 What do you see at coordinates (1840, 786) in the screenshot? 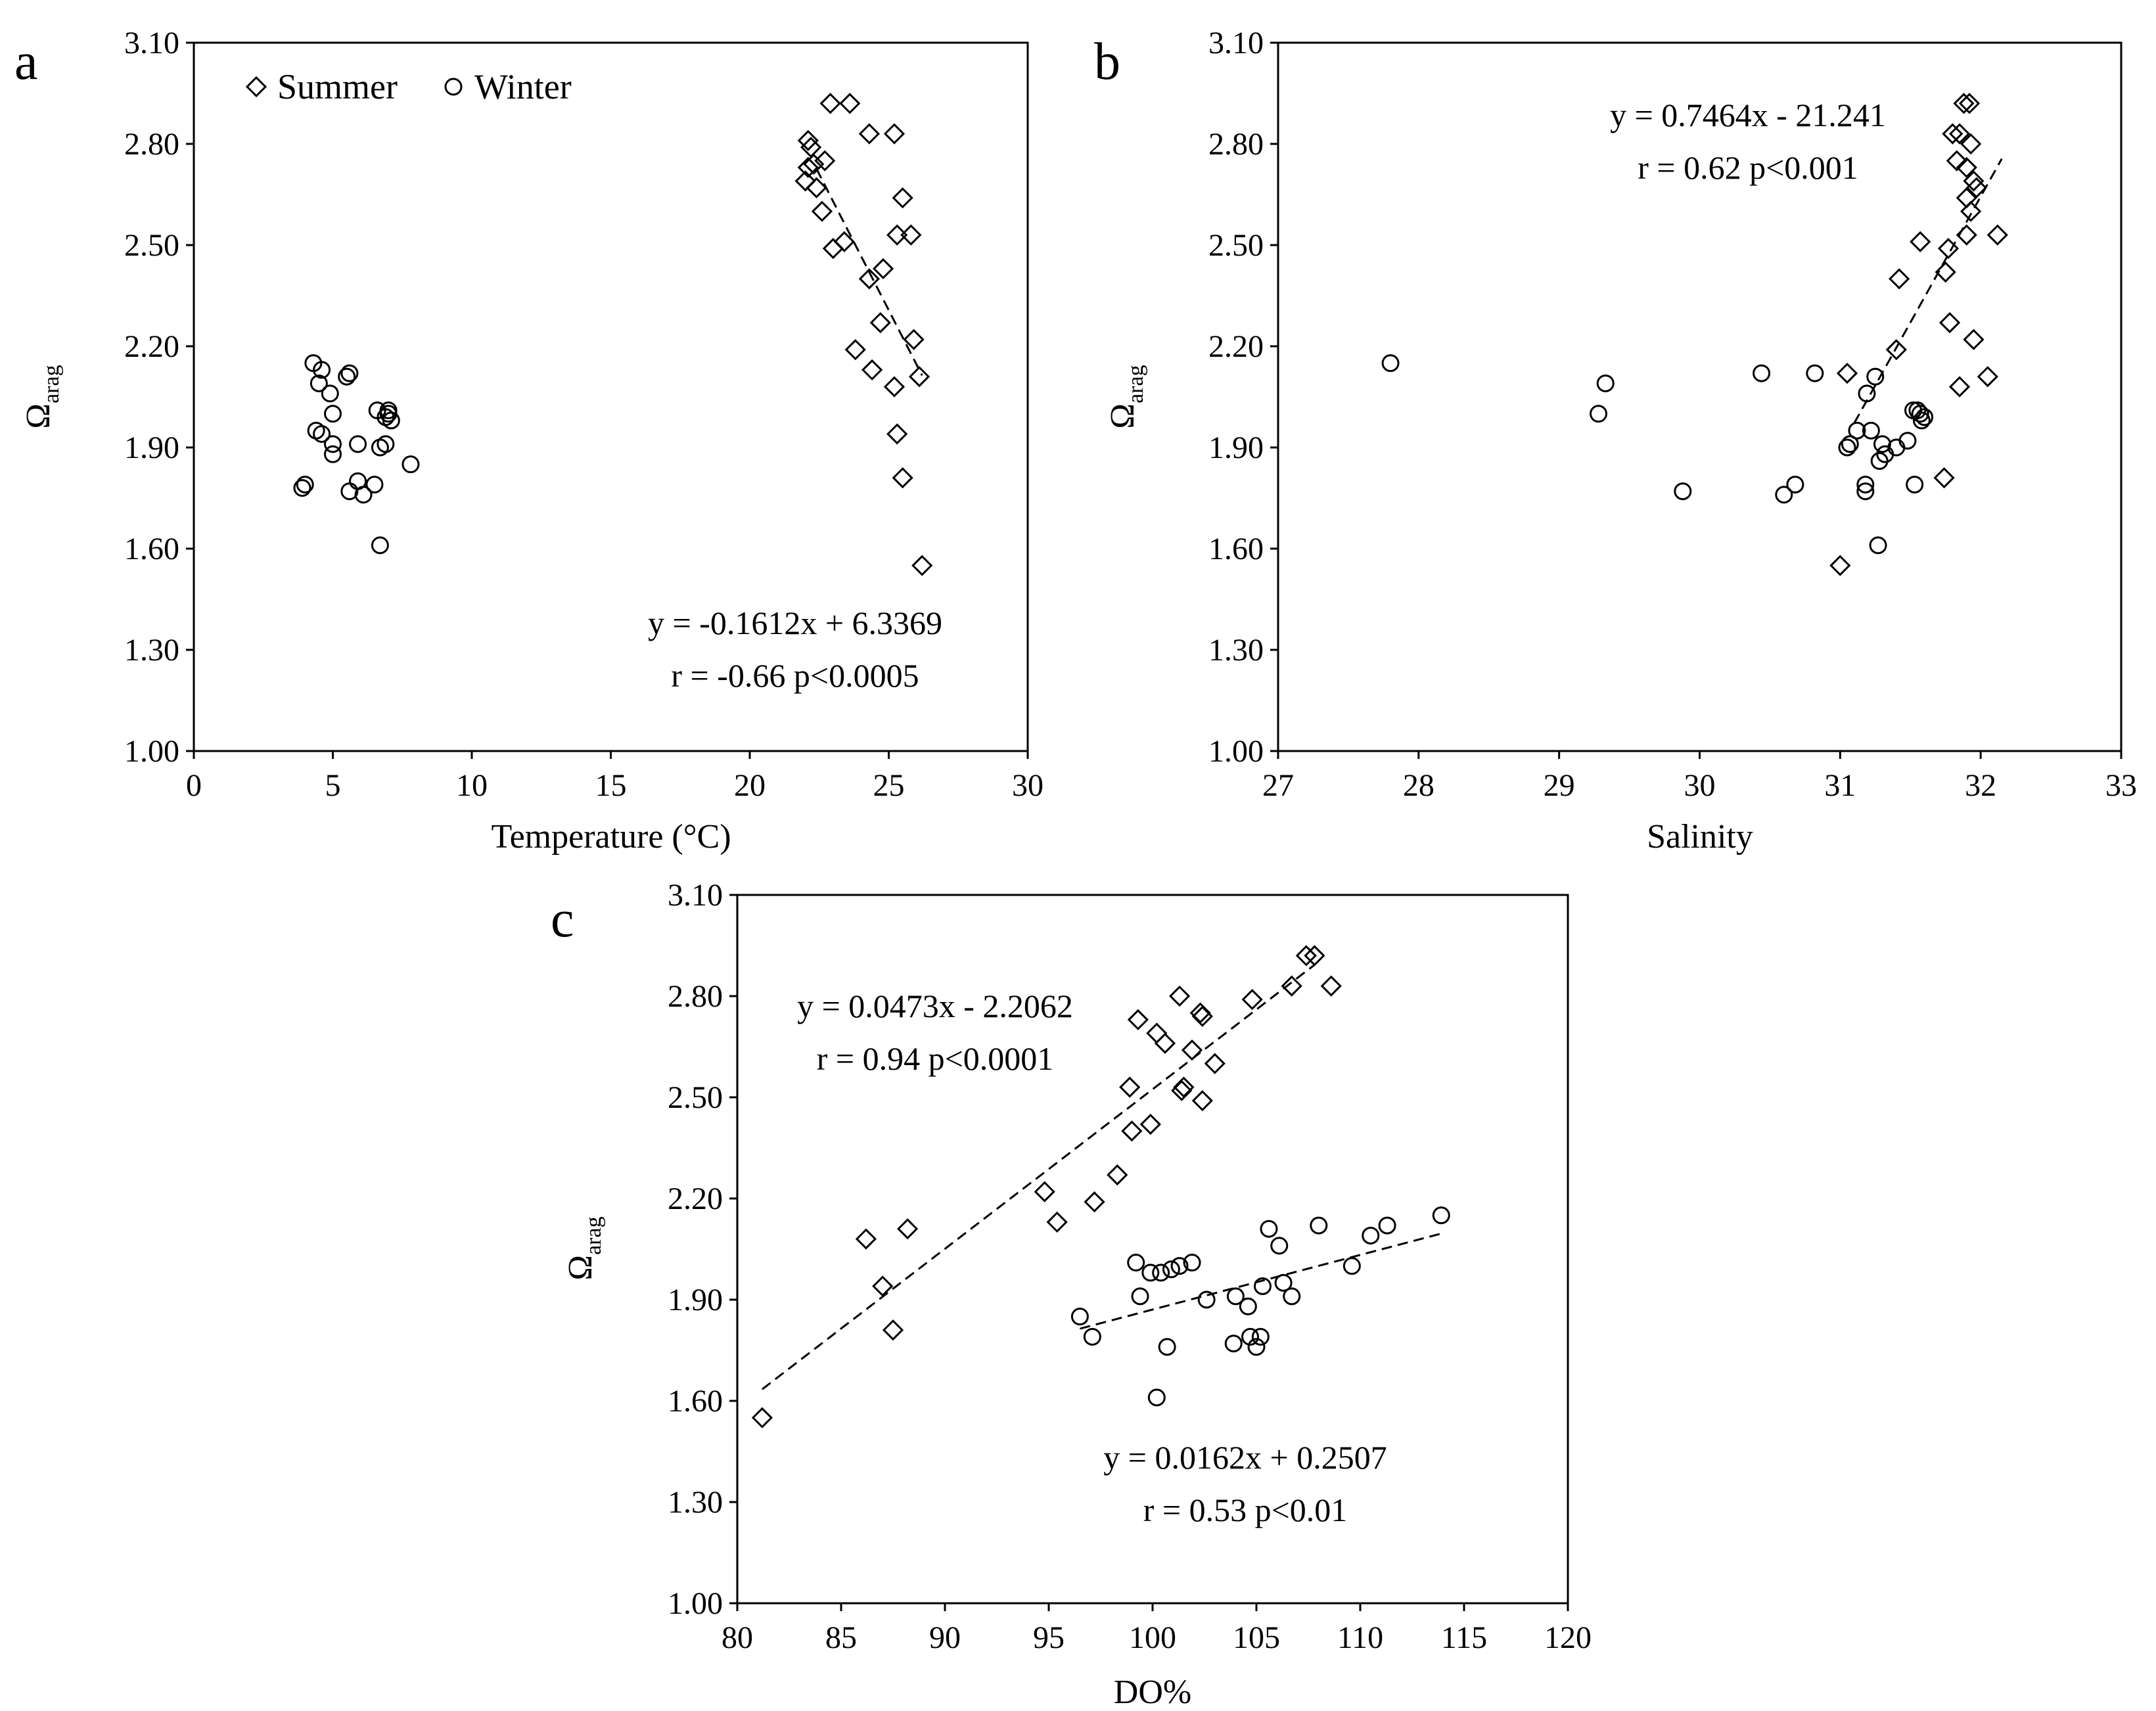
I see `x-tick-label: 31` at bounding box center [1840, 786].